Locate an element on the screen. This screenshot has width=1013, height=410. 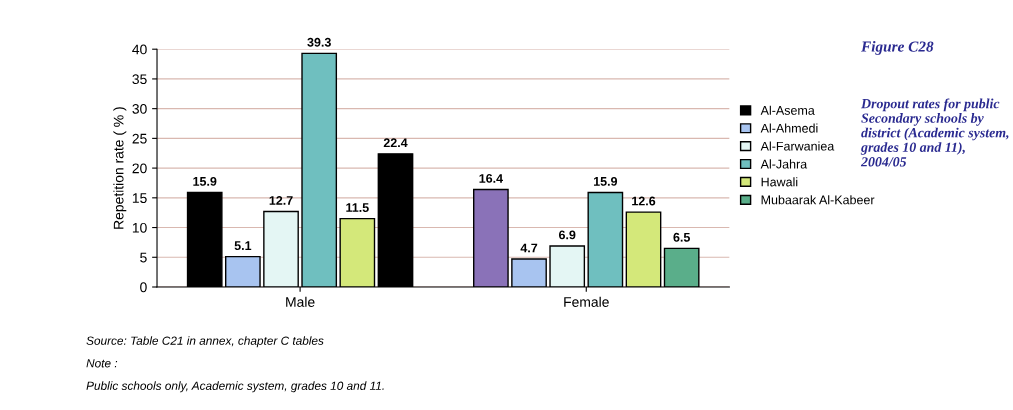
y-tick-label: 15 is located at coordinates (139, 198).